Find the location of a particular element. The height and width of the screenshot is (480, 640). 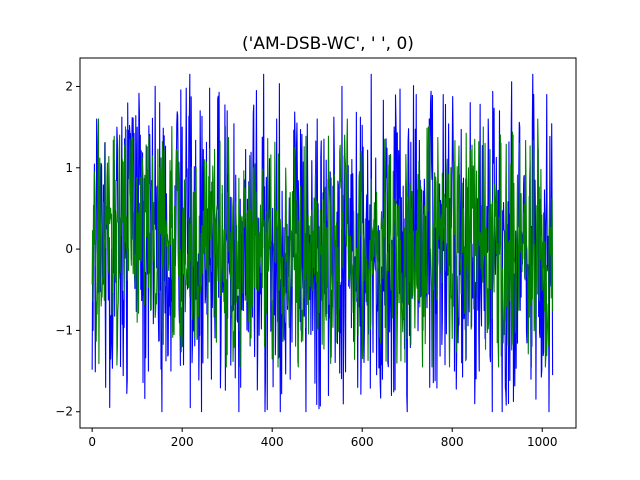

x-tick-label: 0 is located at coordinates (92, 442).